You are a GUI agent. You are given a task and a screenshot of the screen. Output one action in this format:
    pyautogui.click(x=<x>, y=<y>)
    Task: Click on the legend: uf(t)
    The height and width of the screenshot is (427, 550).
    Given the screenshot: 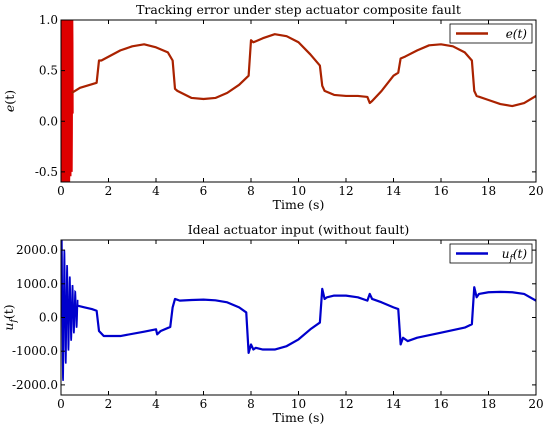 What is the action you would take?
    pyautogui.click(x=491, y=253)
    